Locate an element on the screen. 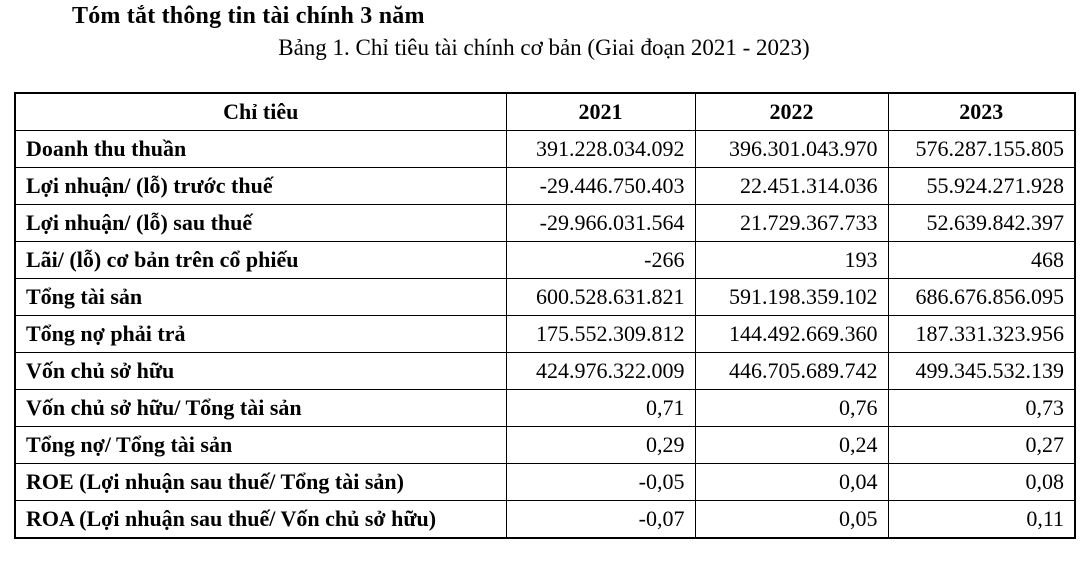 Image resolution: width=1088 pixels, height=562 pixels. col-header-2022: 2022 is located at coordinates (791, 111).